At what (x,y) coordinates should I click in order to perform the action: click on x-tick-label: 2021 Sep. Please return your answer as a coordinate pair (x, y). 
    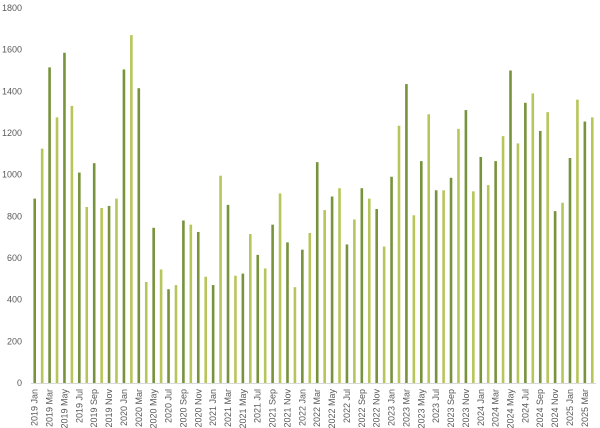
    Looking at the image, I should click on (273, 408).